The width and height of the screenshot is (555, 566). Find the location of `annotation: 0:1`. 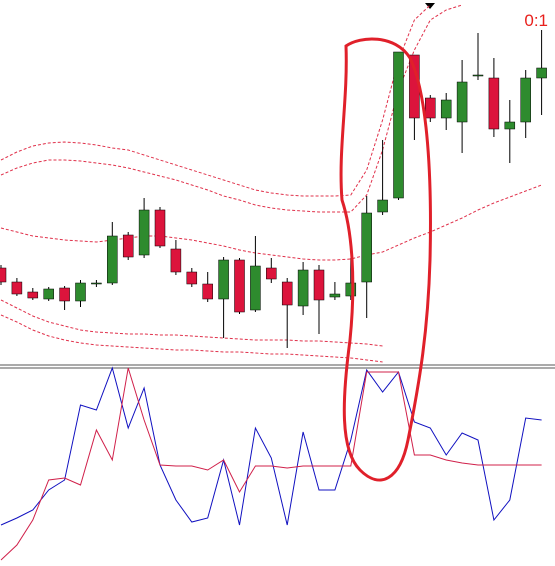

annotation: 0:1 is located at coordinates (536, 20).